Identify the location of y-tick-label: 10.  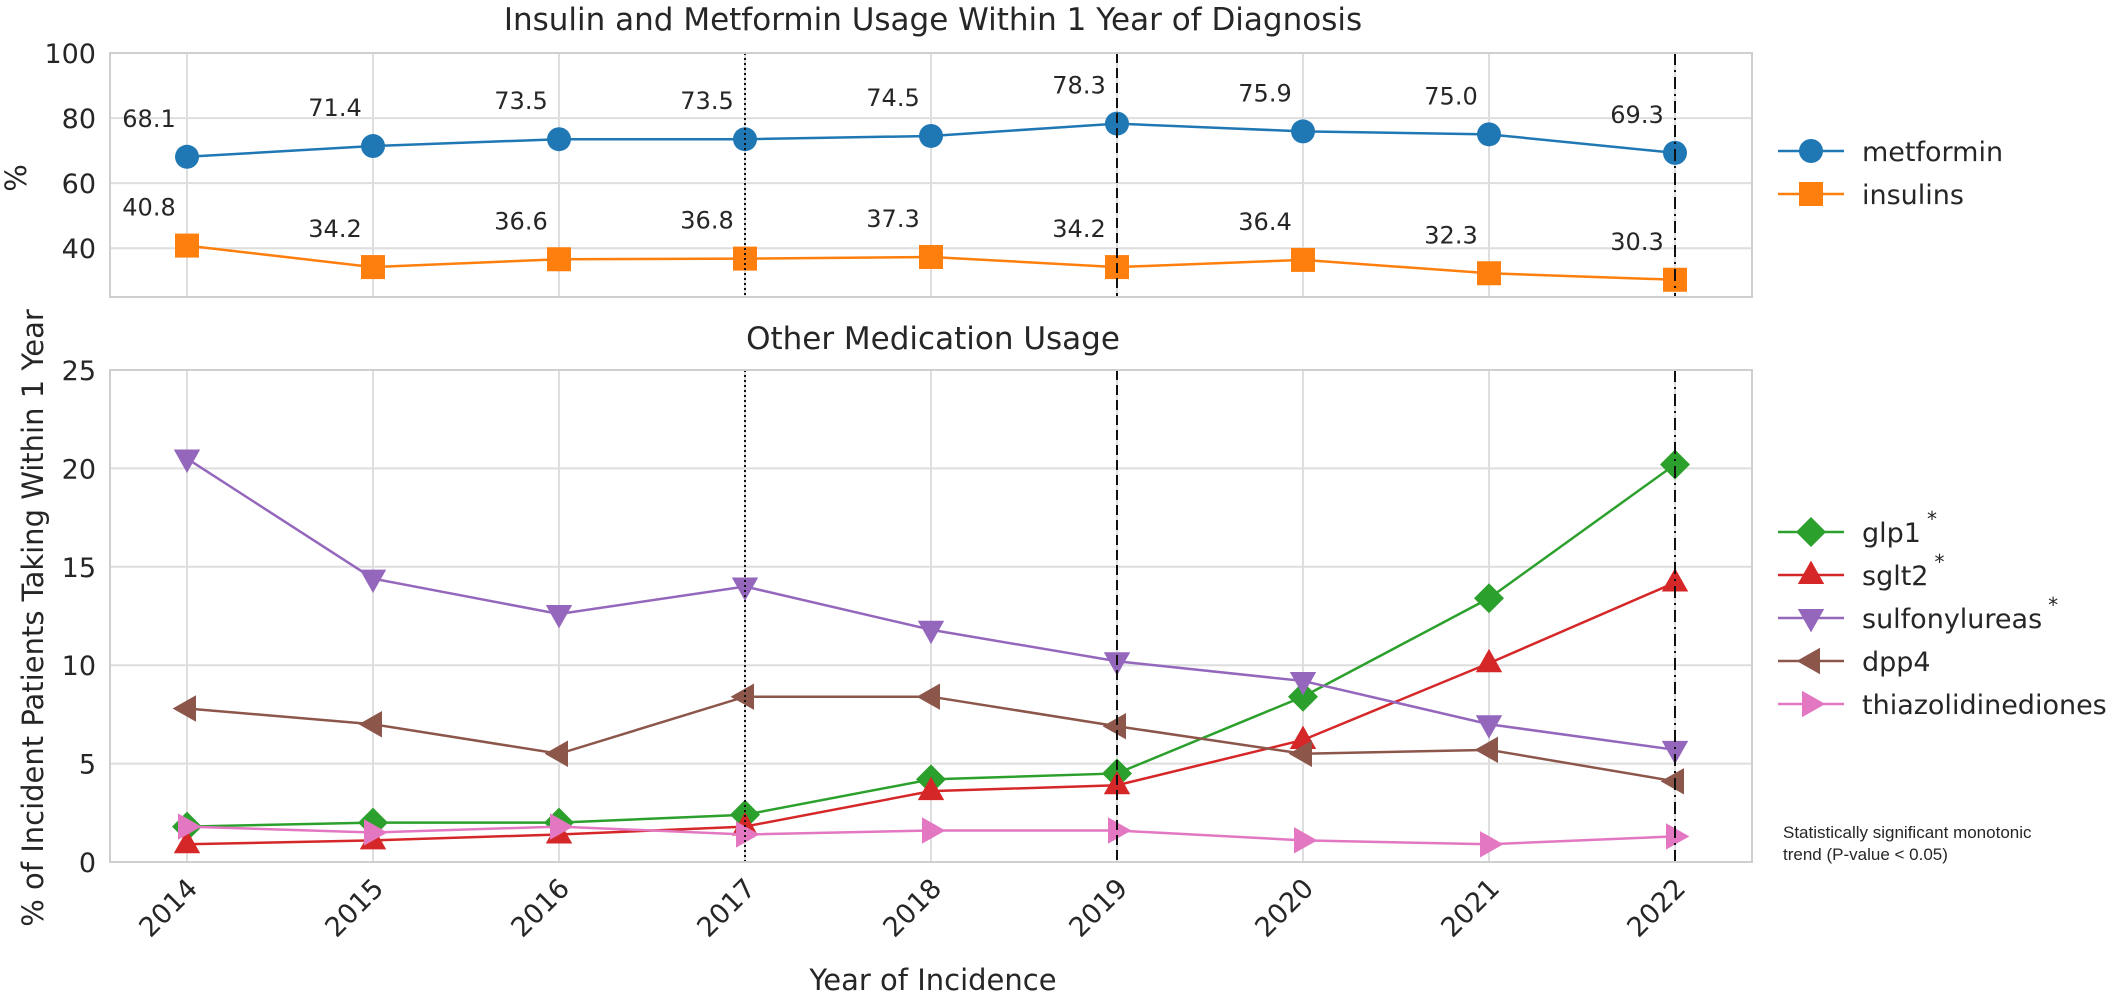
(79, 666).